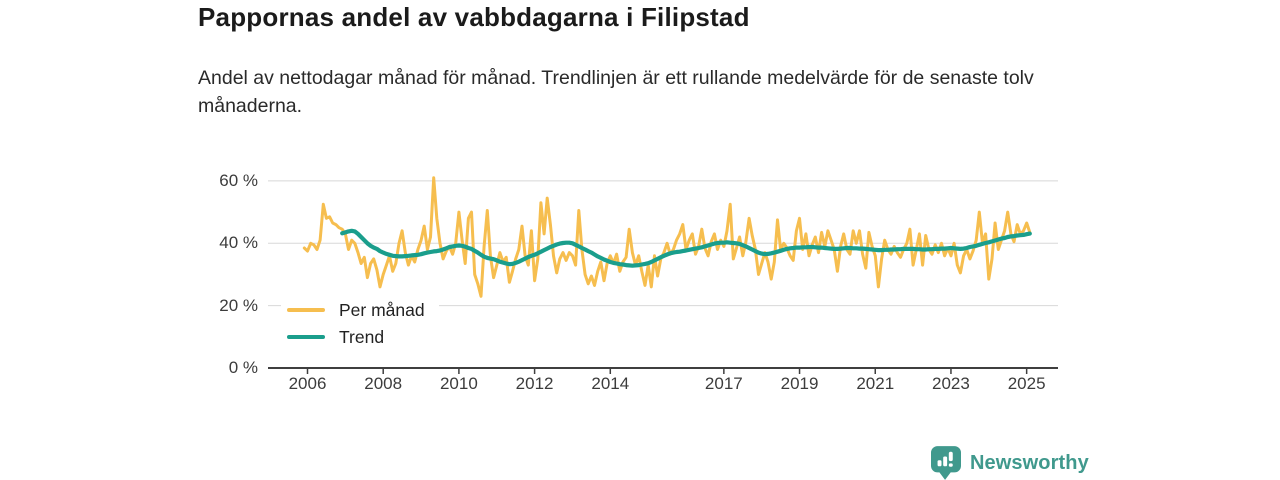 The width and height of the screenshot is (1280, 480). I want to click on newsworthy-chart-bubble-icon, so click(946, 463).